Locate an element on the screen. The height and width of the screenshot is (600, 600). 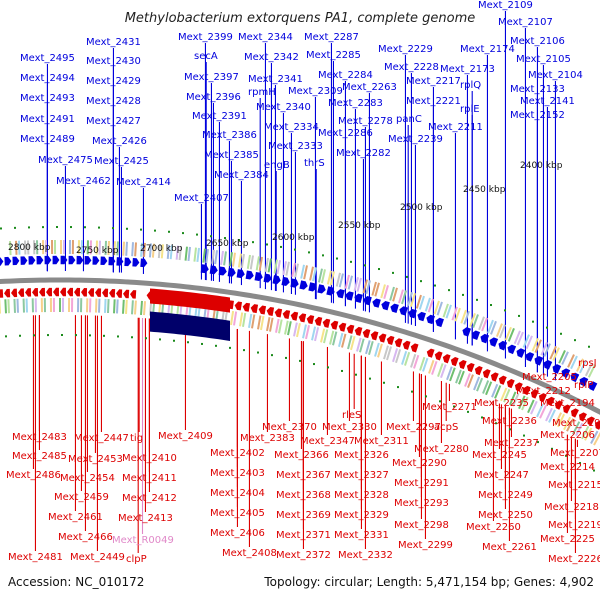
scale-label: 2400 kbp is located at coordinates (541, 166).